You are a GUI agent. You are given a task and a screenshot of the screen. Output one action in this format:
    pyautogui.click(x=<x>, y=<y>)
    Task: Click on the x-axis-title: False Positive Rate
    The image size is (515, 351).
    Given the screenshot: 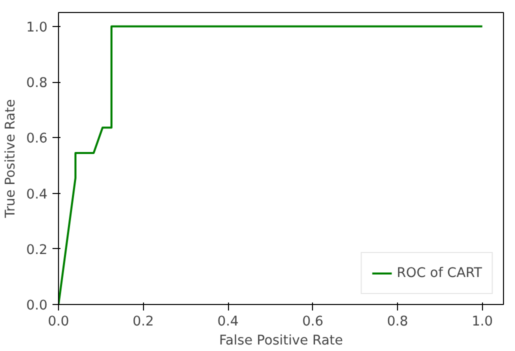 What is the action you would take?
    pyautogui.click(x=281, y=341)
    